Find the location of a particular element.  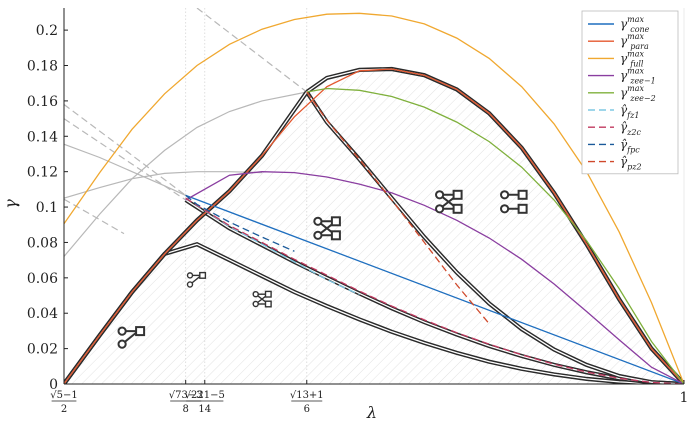

y-tick-label: 0 is located at coordinates (53, 385).